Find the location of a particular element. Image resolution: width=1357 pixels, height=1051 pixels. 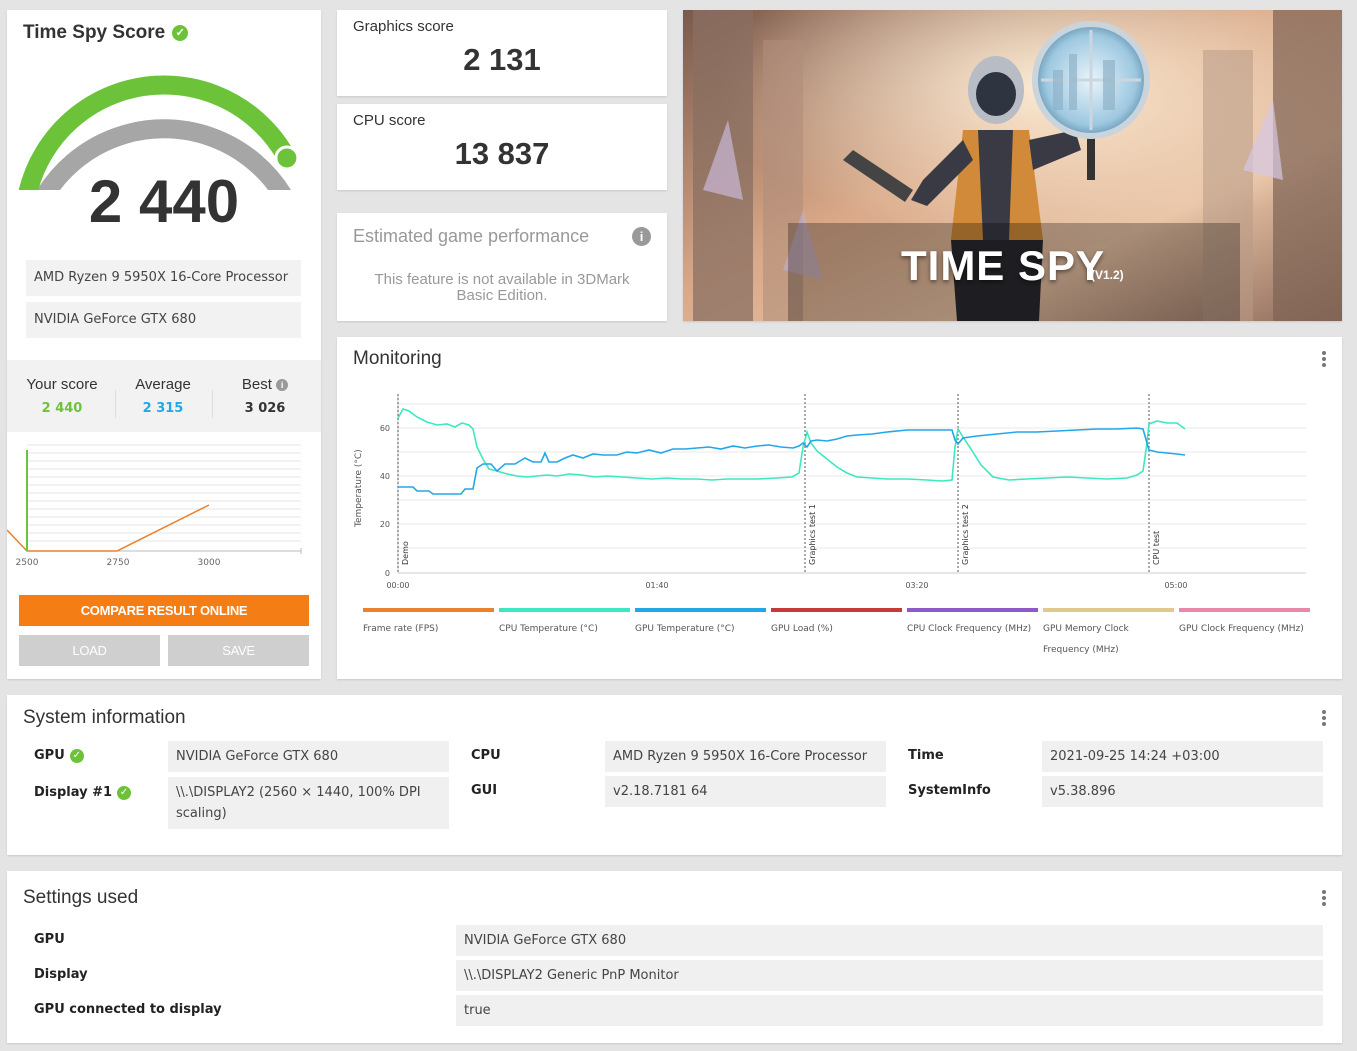

x-tick: 3000 is located at coordinates (209, 563).